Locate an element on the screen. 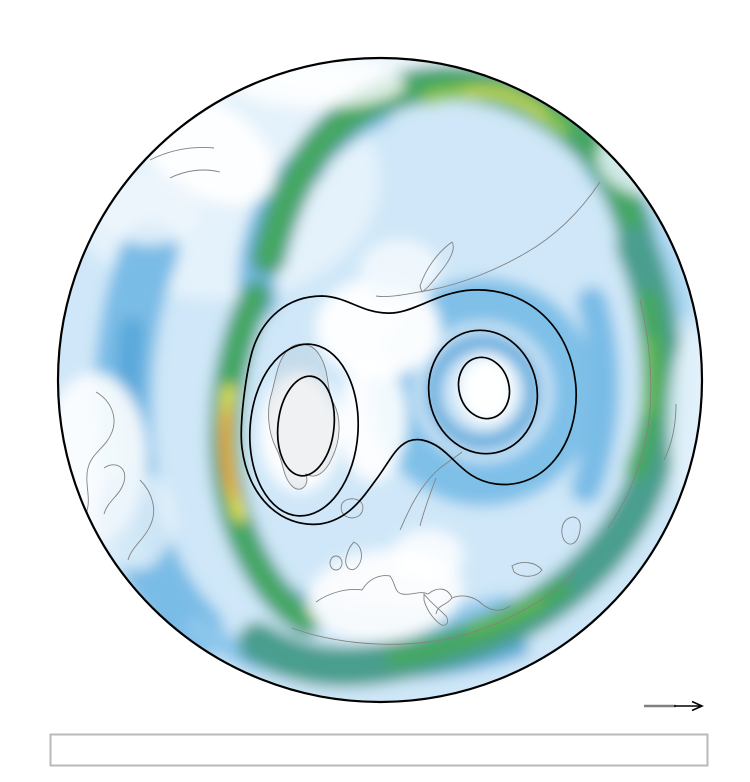 This screenshot has width=750, height=782. reference-vector is located at coordinates (674, 706).